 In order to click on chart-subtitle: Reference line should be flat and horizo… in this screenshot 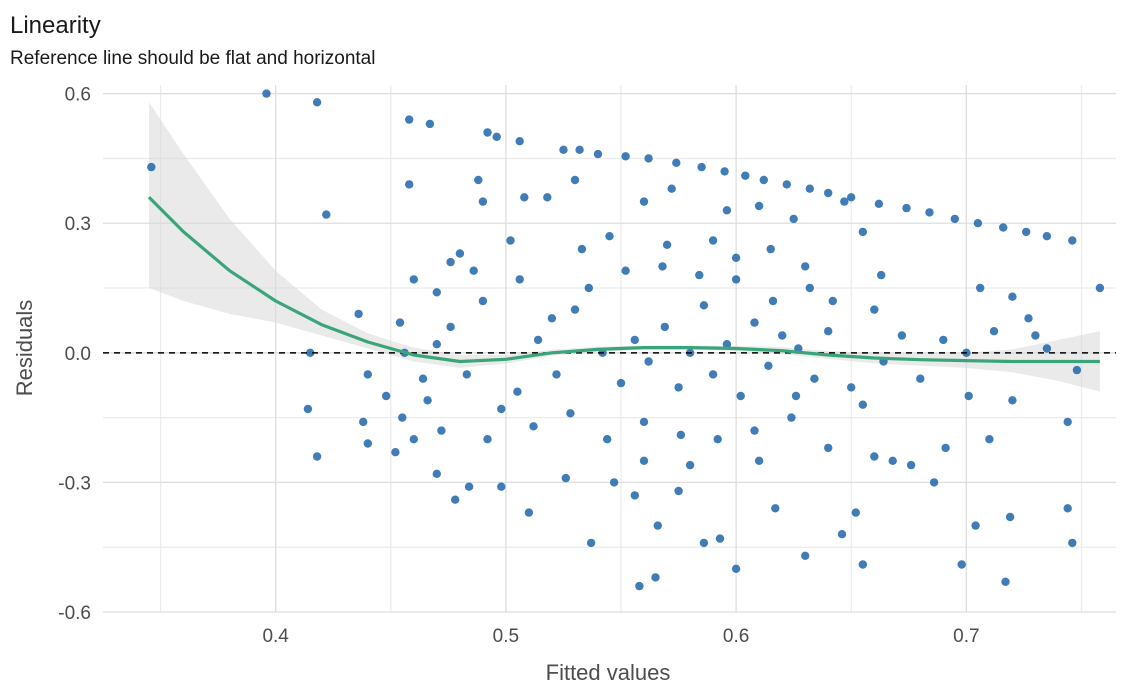, I will do `click(192, 58)`.